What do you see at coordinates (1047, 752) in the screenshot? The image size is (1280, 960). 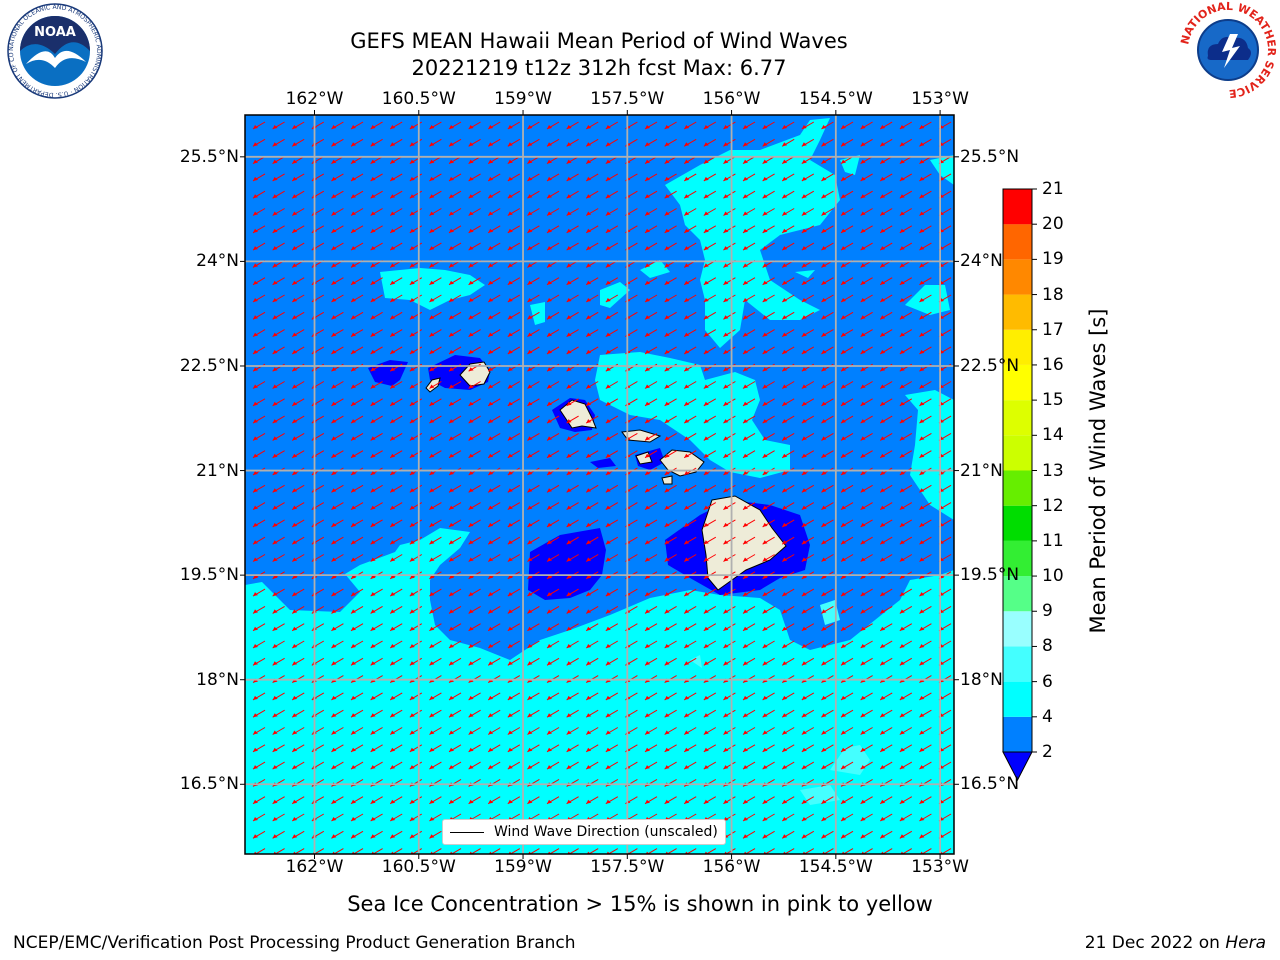 I see `colorbar-tick-label: 2` at bounding box center [1047, 752].